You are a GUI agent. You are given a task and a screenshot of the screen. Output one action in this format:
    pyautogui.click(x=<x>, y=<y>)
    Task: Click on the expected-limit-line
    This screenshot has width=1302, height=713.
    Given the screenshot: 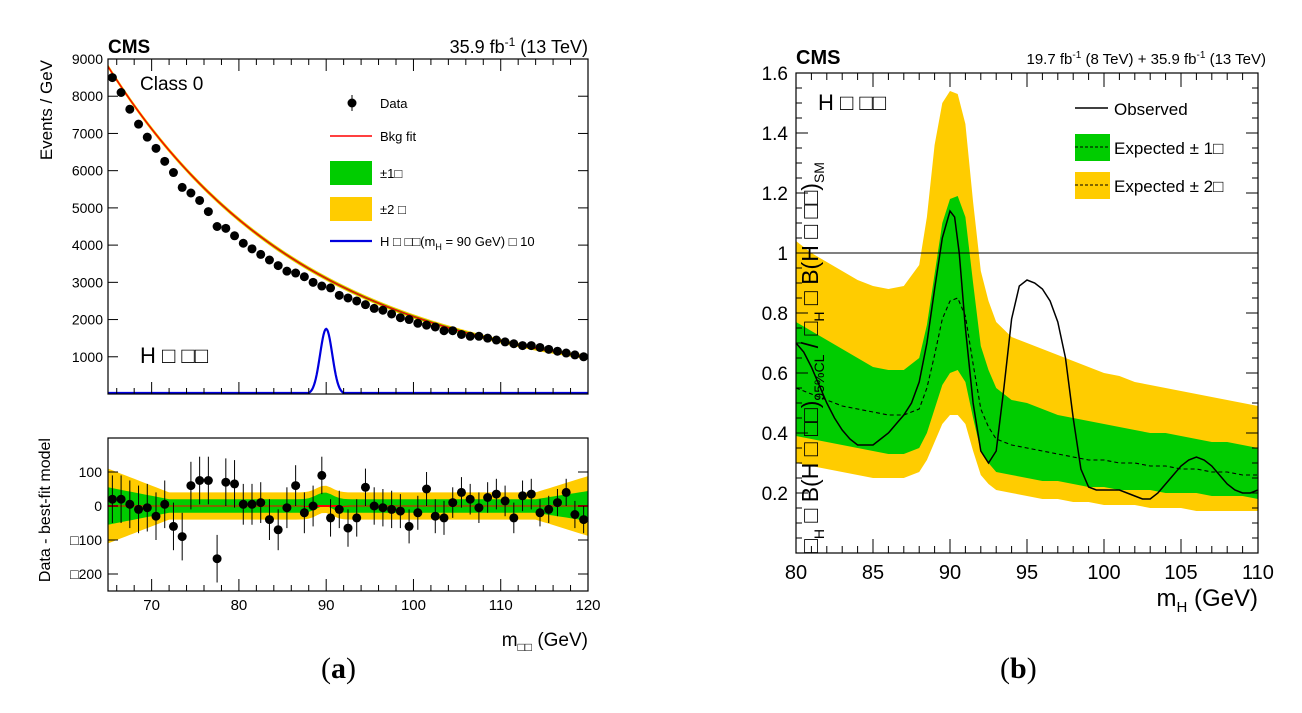 What is the action you would take?
    pyautogui.click(x=1026, y=386)
    